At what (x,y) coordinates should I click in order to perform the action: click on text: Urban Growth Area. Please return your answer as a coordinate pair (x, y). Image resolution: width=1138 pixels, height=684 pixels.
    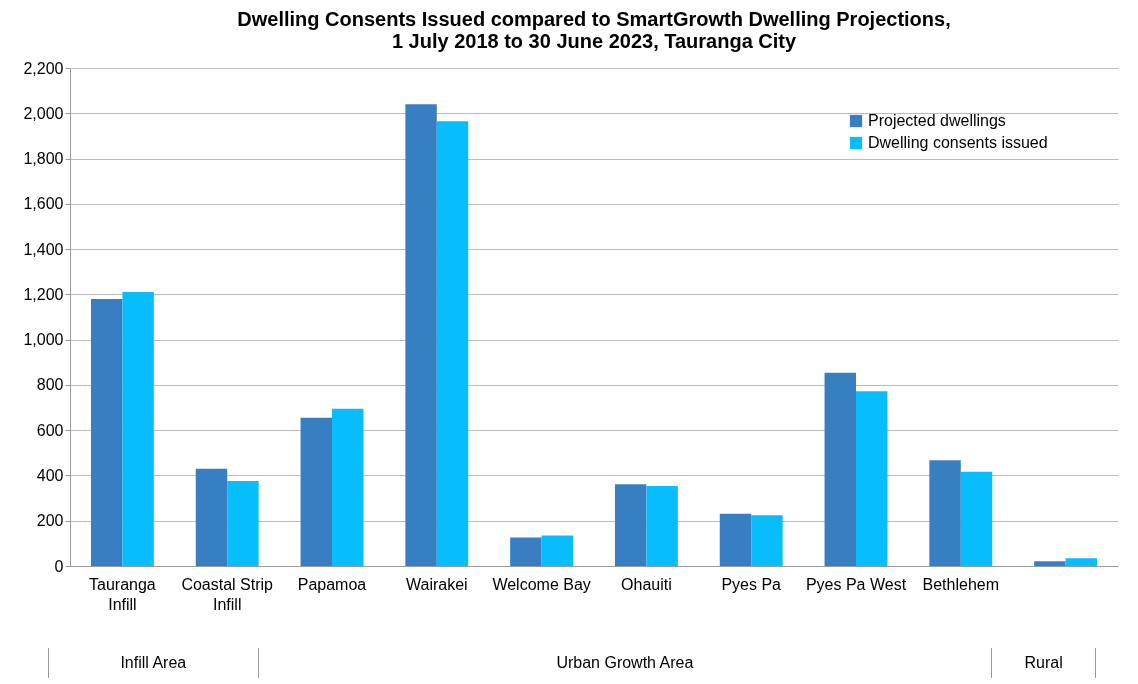
    Looking at the image, I should click on (624, 663).